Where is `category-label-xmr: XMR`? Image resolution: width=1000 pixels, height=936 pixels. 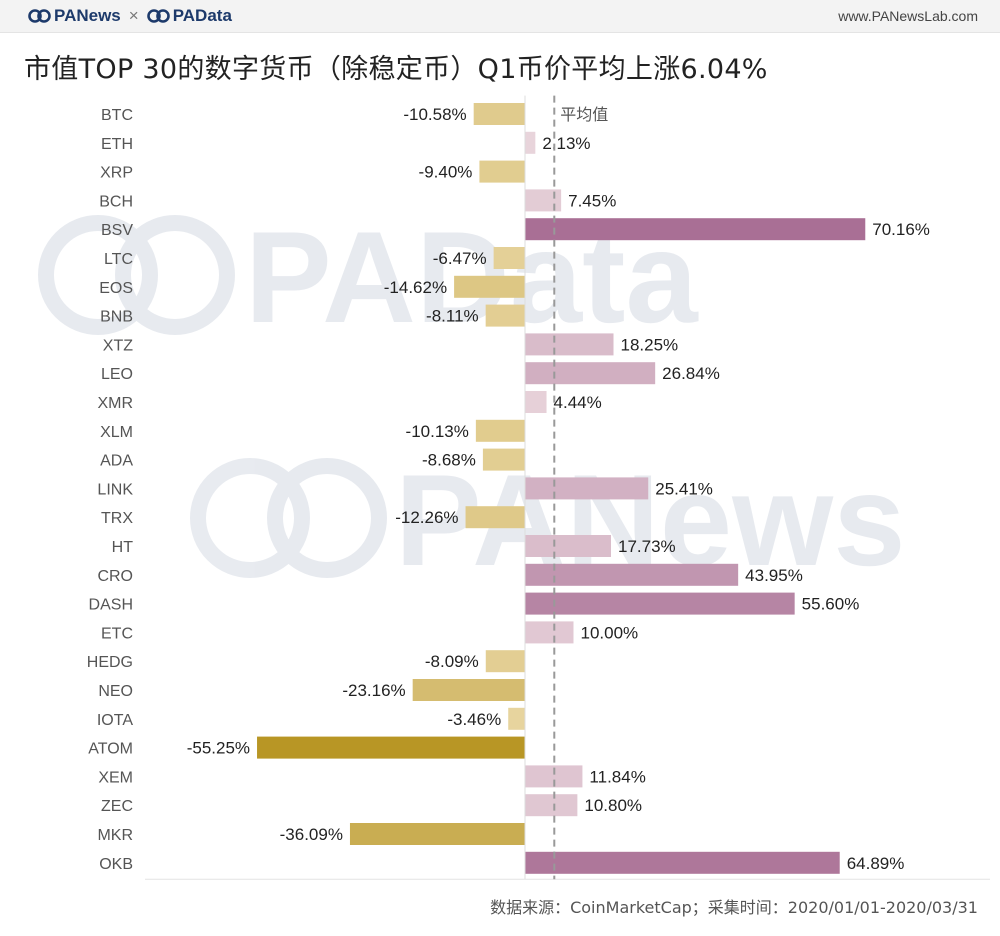 category-label-xmr: XMR is located at coordinates (115, 403).